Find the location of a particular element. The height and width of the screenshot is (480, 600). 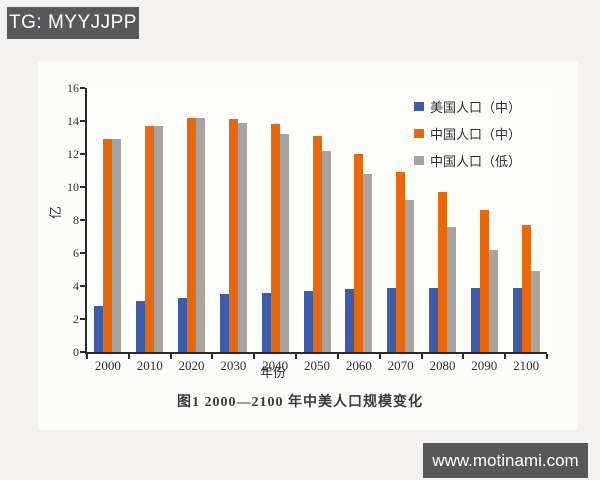

x-axis-tick-label: 2020 is located at coordinates (191, 365).